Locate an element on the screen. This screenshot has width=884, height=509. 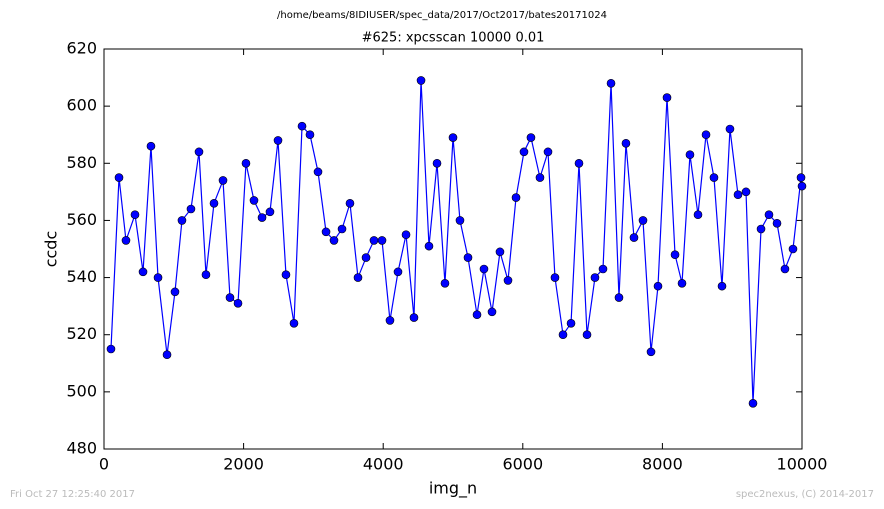
y-tick-label: 500 is located at coordinates (81, 390).